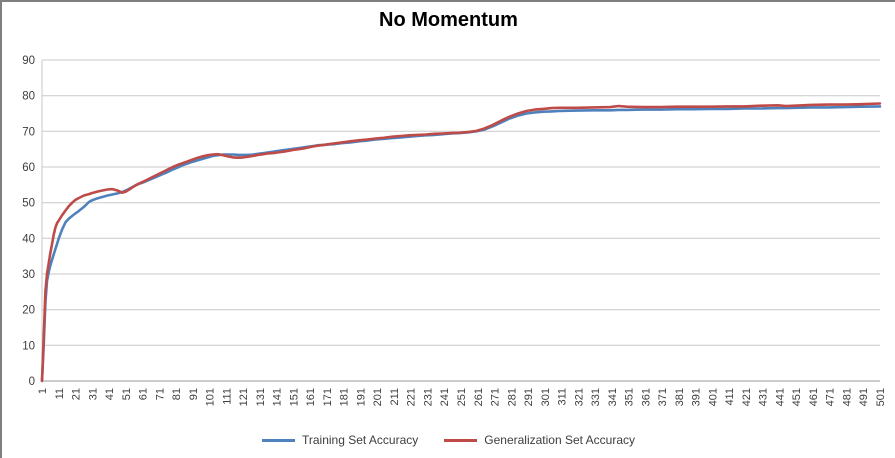 The height and width of the screenshot is (458, 895). I want to click on x-tick-label: 301, so click(546, 397).